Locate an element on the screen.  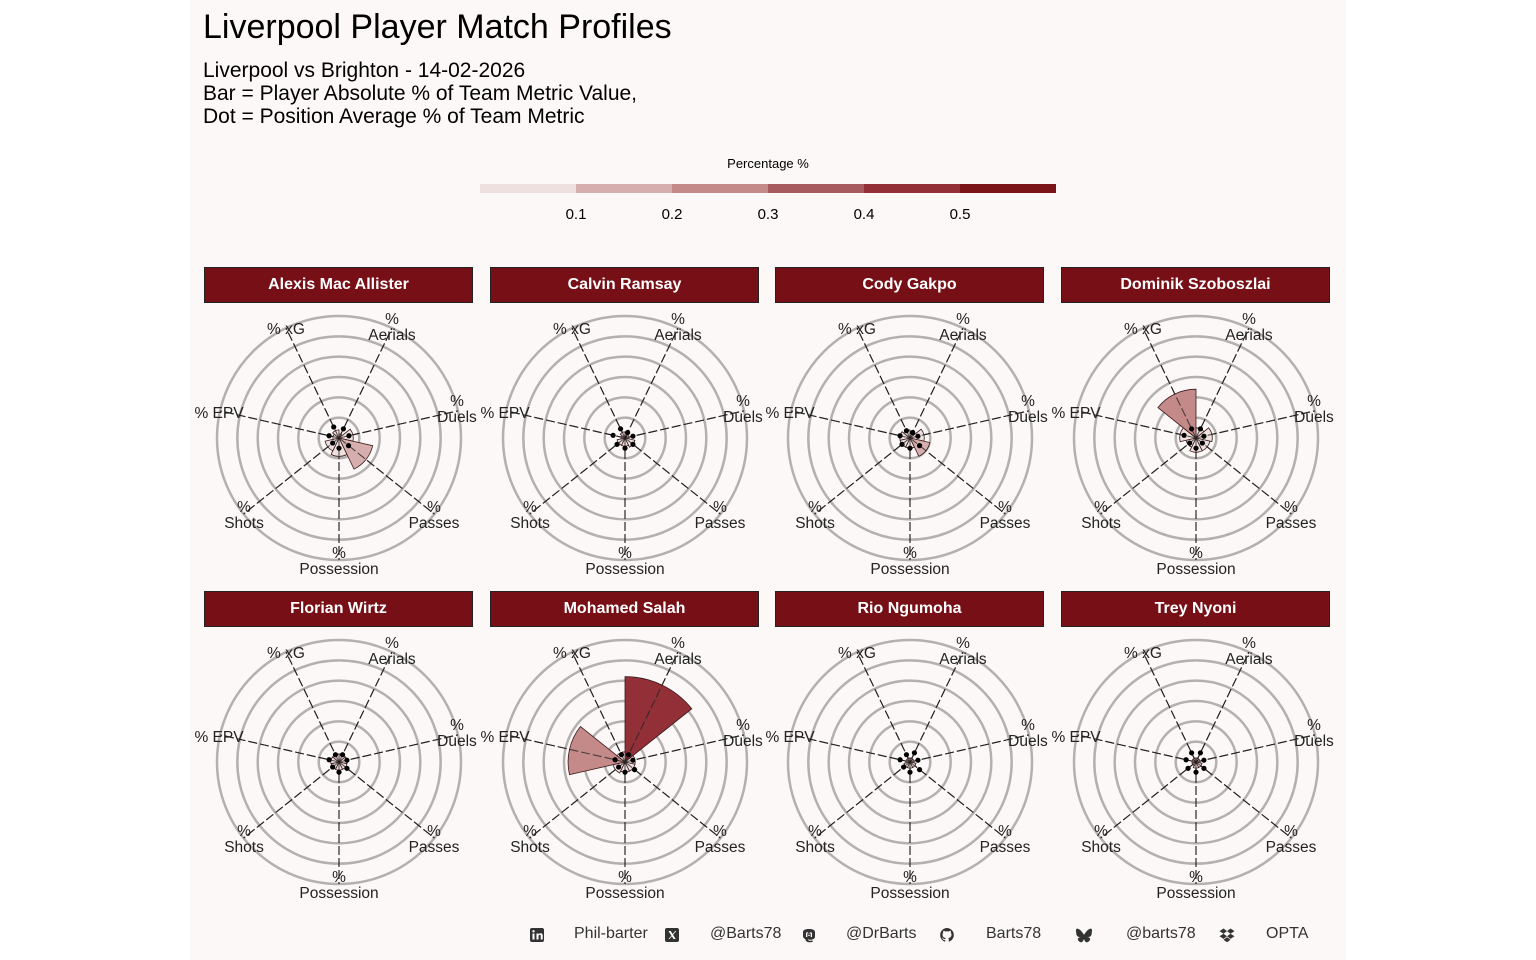
mastodon-icon is located at coordinates (809, 936).